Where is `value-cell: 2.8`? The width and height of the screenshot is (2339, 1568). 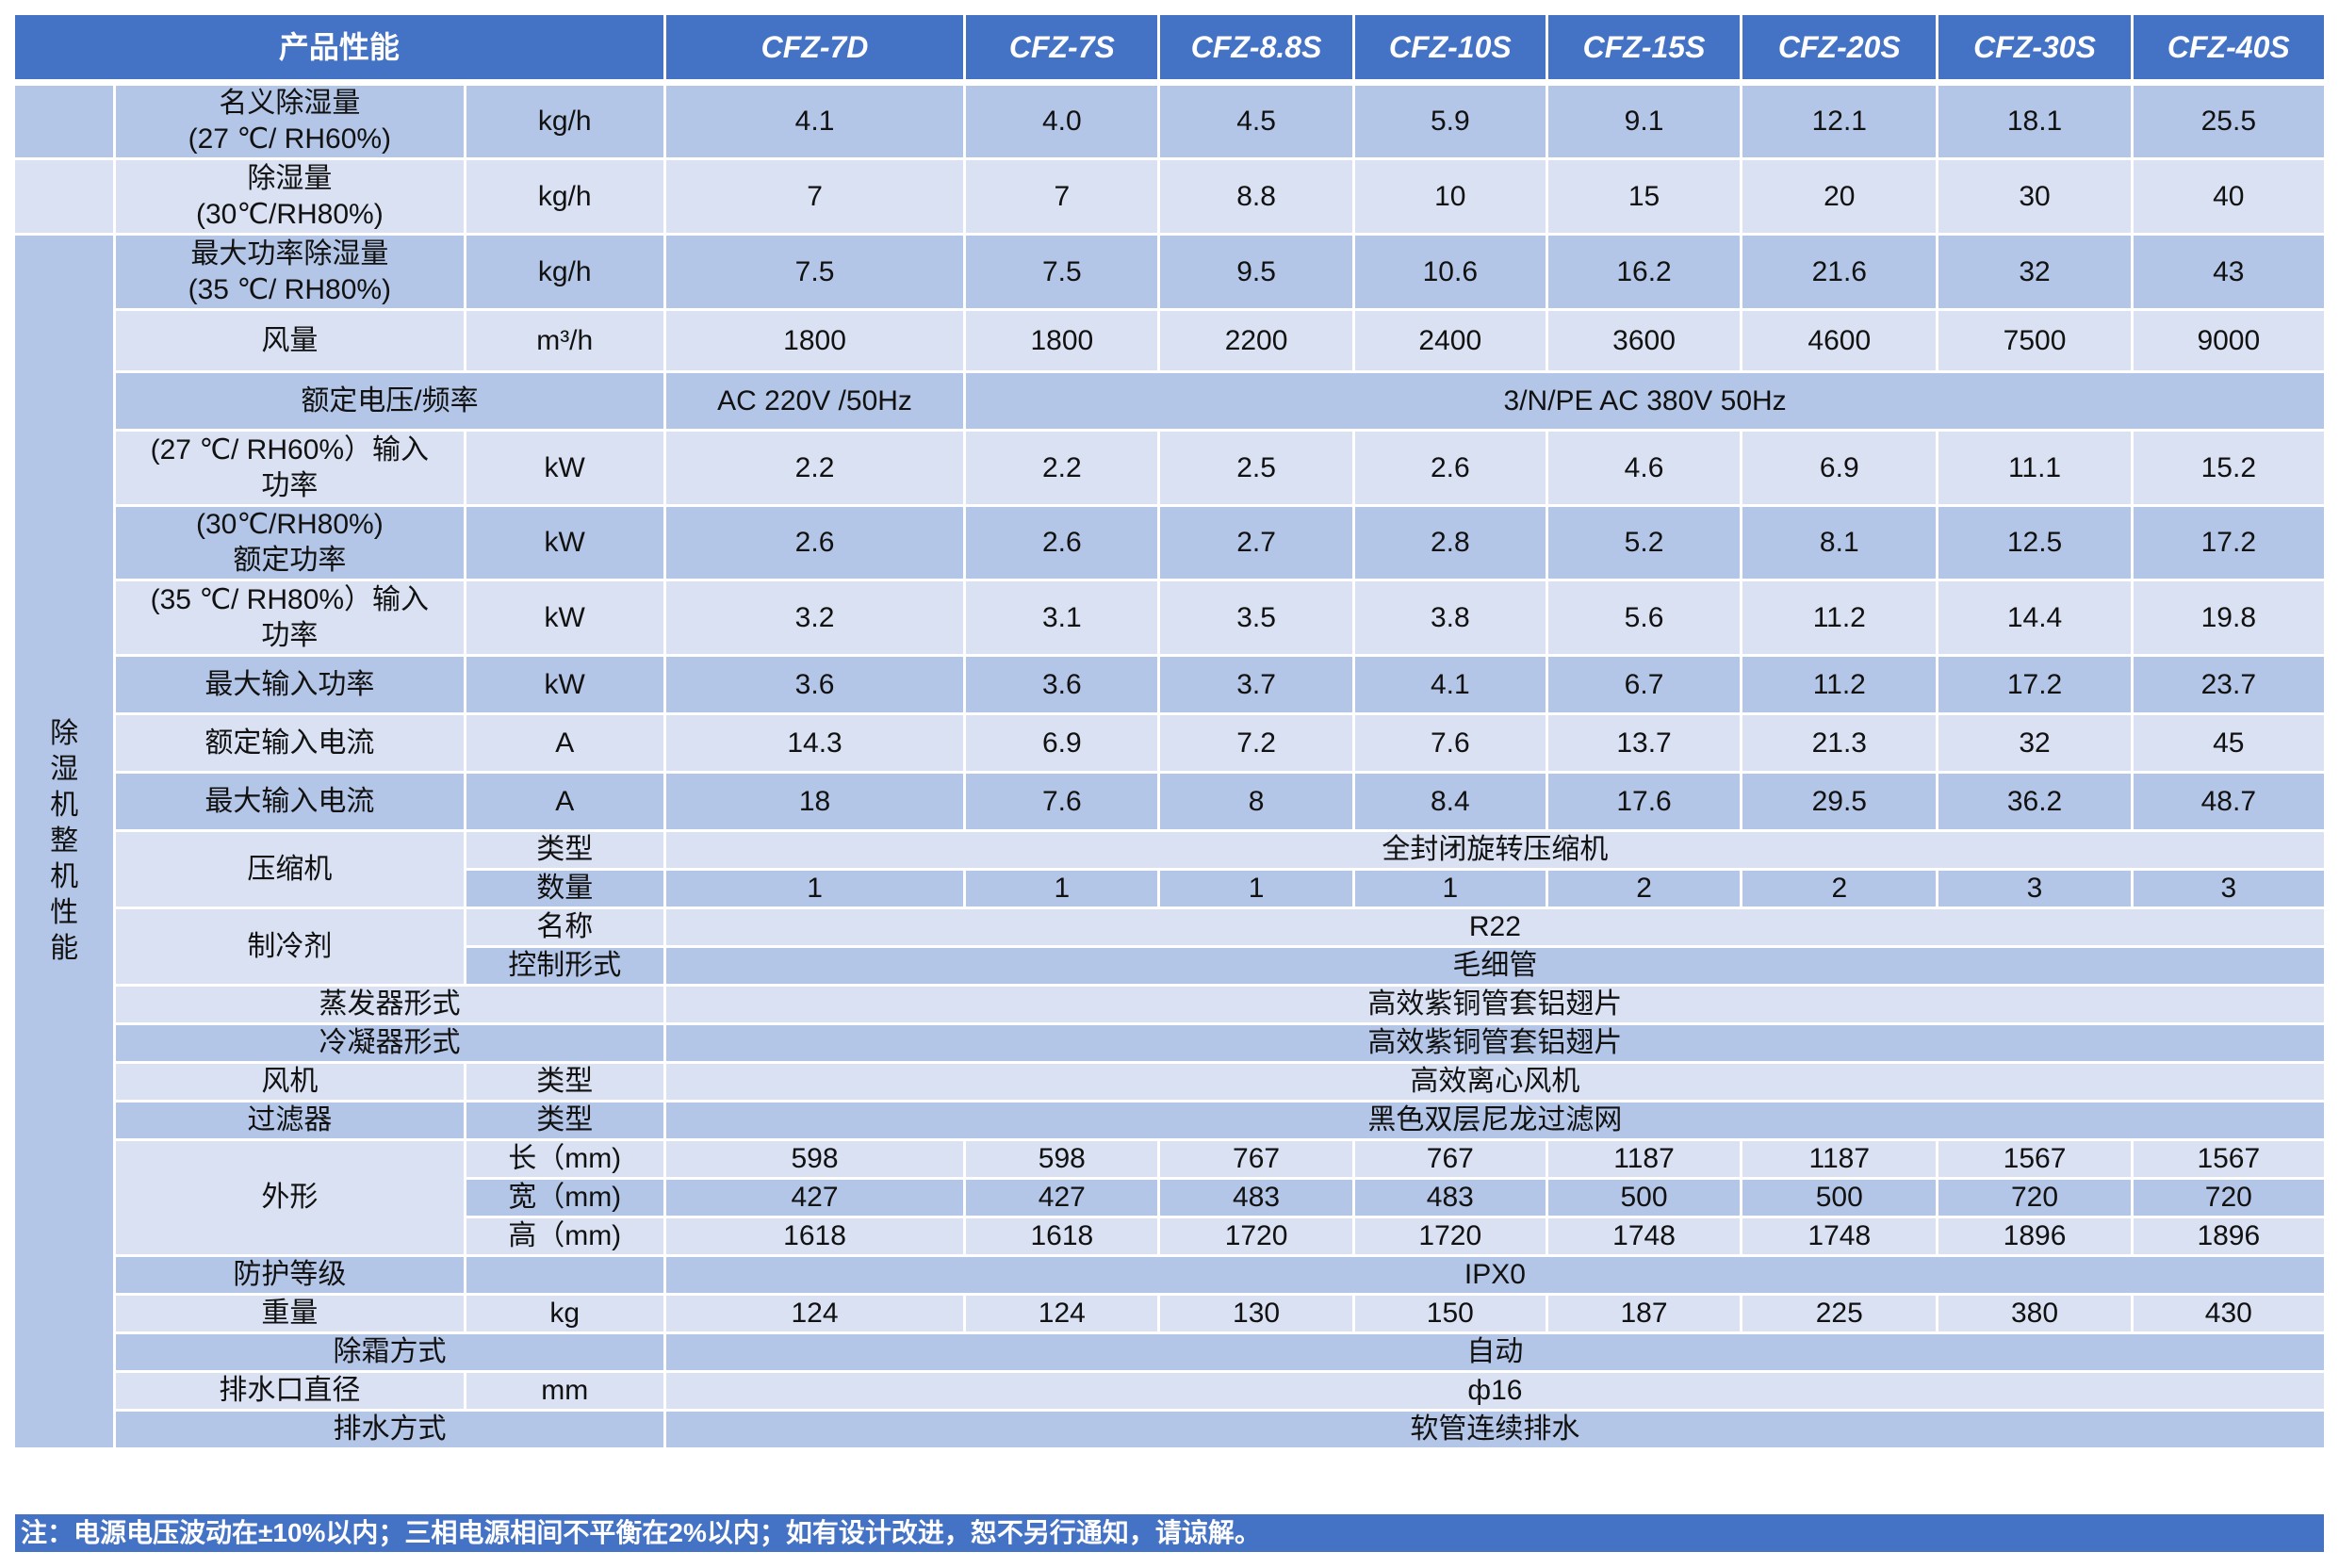 value-cell: 2.8 is located at coordinates (1449, 542).